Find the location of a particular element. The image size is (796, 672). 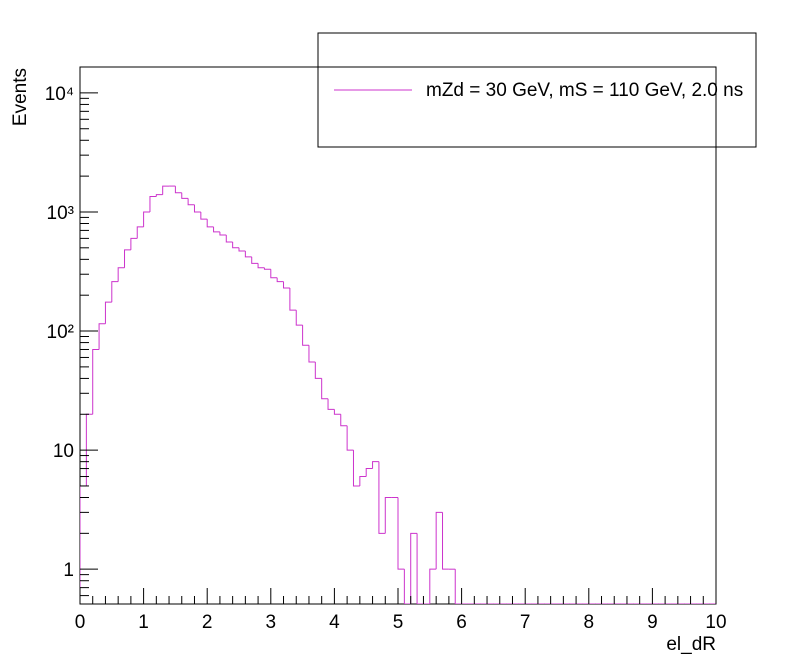

x-tick-label: 0 is located at coordinates (80, 622).